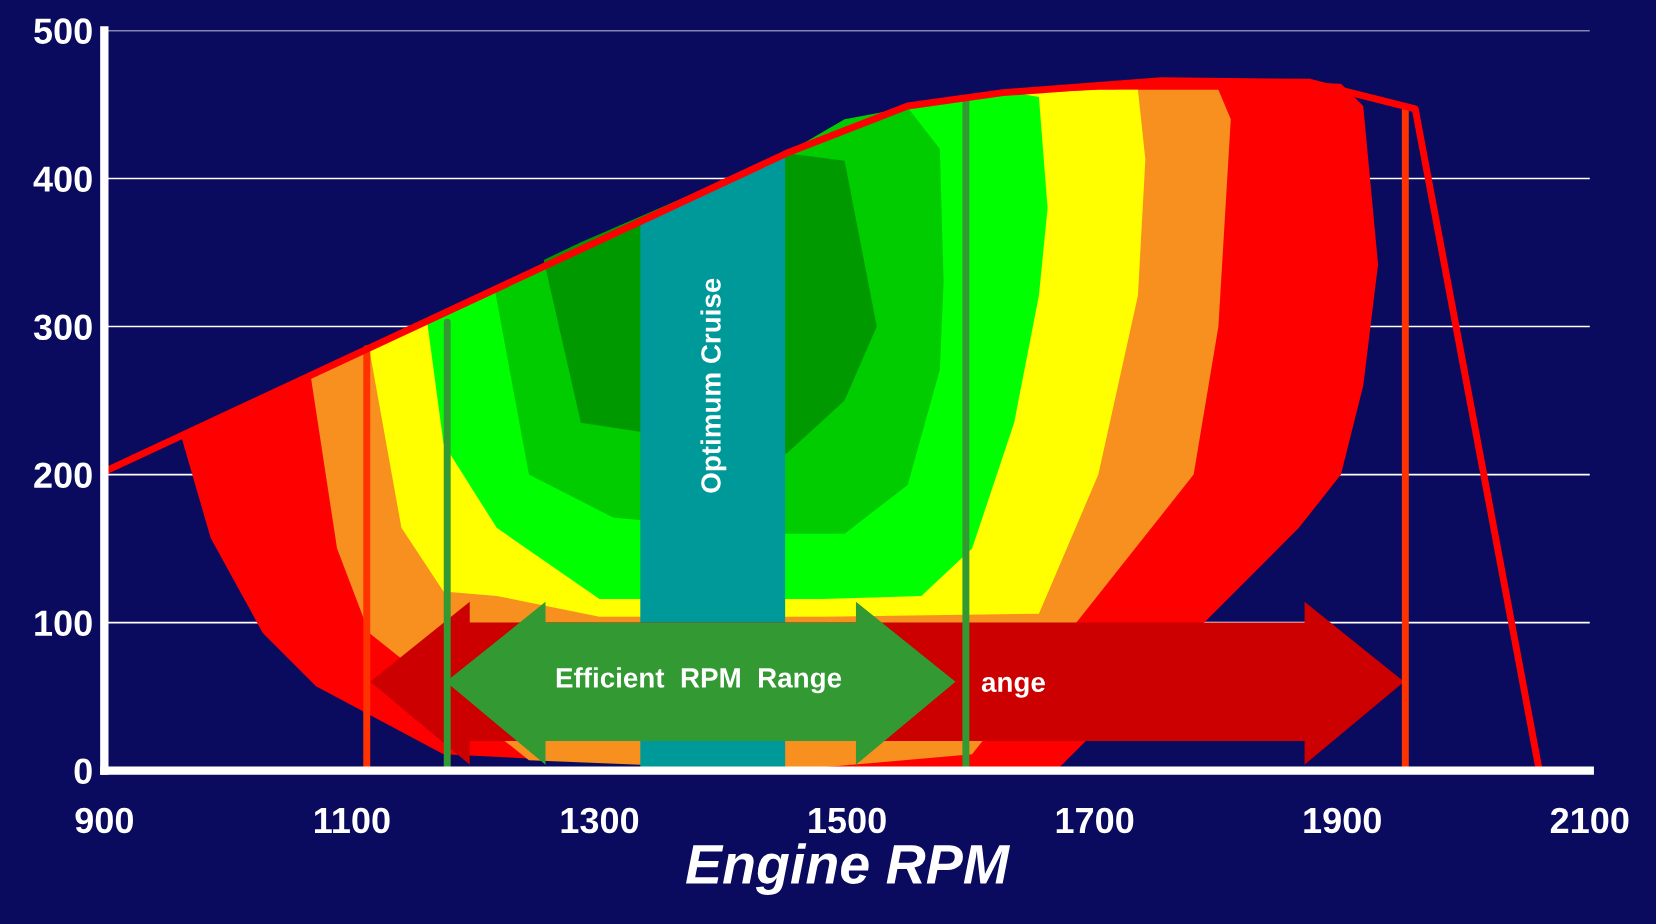 This screenshot has height=924, width=1656. I want to click on x-tick-label: 1500, so click(847, 820).